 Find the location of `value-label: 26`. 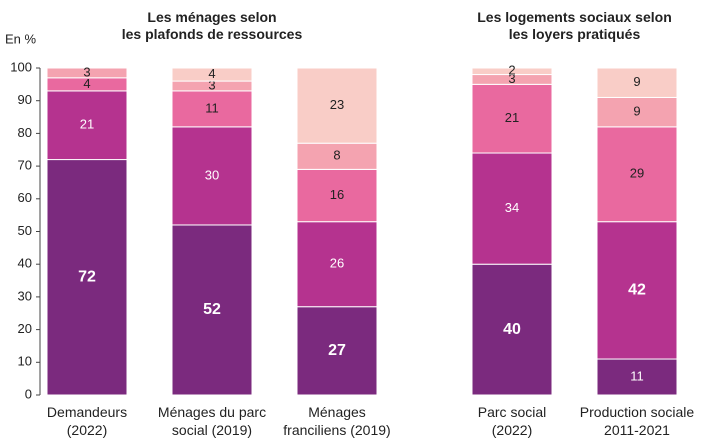

value-label: 26 is located at coordinates (337, 263).